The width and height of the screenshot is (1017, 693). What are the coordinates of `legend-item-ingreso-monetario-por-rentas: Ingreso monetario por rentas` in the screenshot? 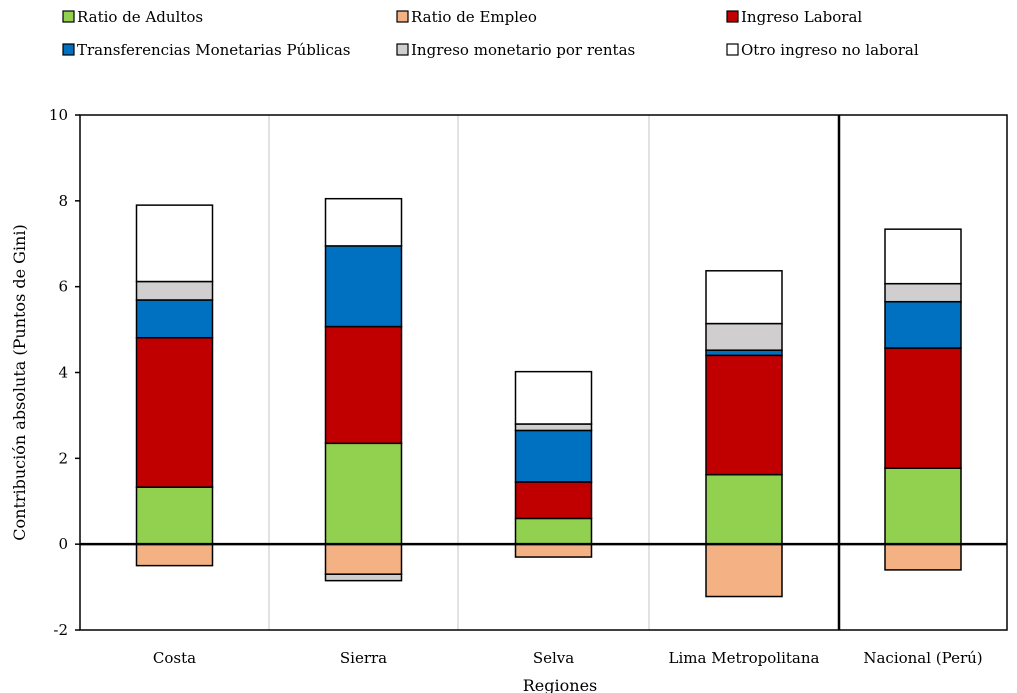 It's located at (515, 50).